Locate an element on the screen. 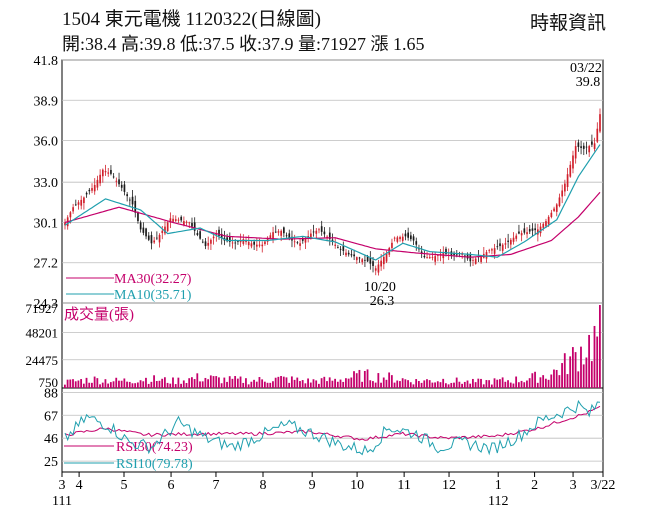 This screenshot has width=656, height=525. high-date-label: 03/22 is located at coordinates (586, 68).